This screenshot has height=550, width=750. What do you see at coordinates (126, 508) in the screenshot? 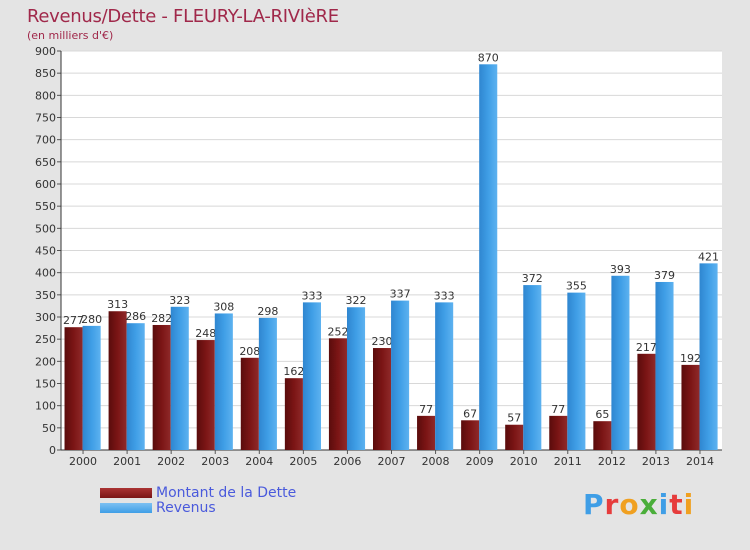
I see `legend-swatch-revenus` at bounding box center [126, 508].